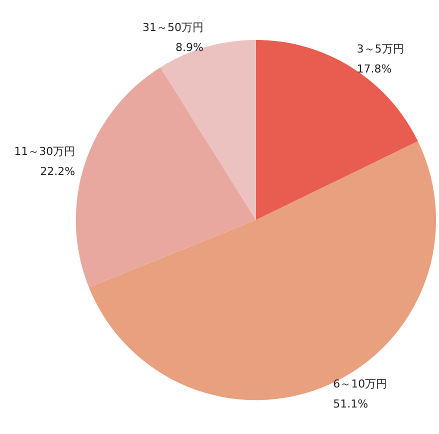  What do you see at coordinates (58, 171) in the screenshot?
I see `data-label: 22.2%` at bounding box center [58, 171].